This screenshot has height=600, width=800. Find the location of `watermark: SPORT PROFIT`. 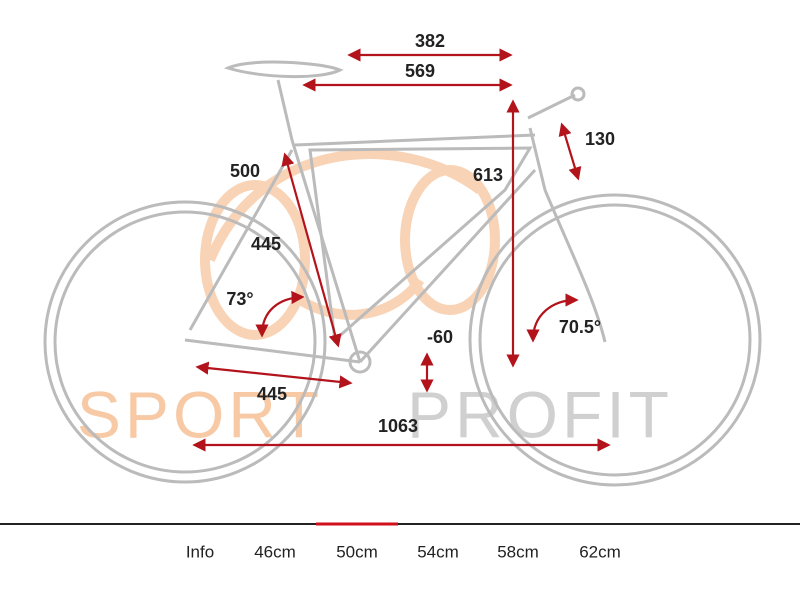

watermark: SPORT PROFIT is located at coordinates (375, 414).